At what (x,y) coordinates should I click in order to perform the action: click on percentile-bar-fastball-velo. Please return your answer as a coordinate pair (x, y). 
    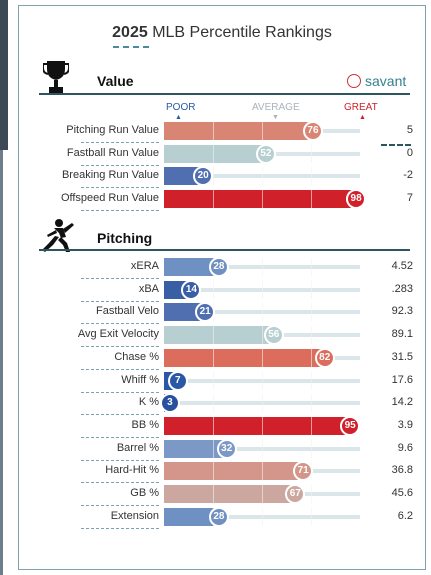
    Looking at the image, I should click on (185, 312).